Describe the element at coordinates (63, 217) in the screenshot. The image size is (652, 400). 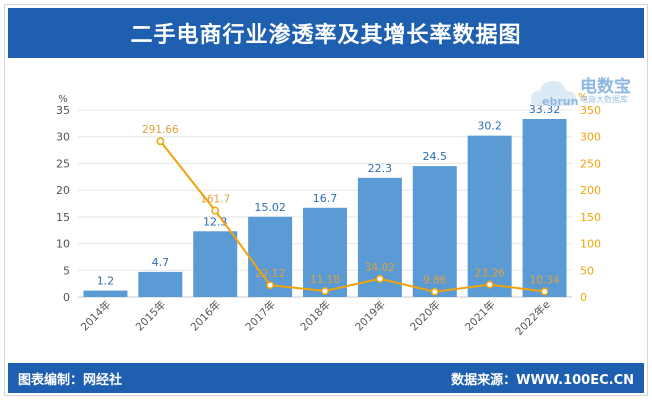
I see `y-left-tick-label: 15` at that location.